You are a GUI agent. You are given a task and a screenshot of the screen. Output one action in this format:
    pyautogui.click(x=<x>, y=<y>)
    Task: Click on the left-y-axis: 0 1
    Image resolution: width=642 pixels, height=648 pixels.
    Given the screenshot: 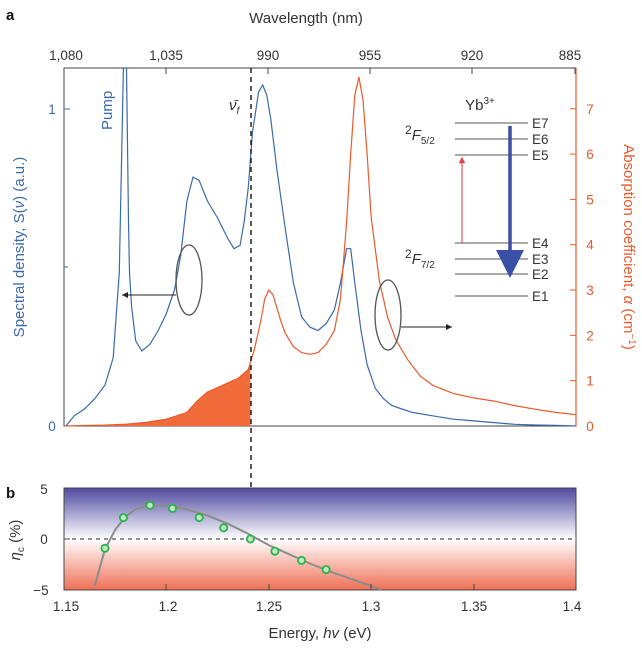 What is the action you would take?
    pyautogui.click(x=59, y=268)
    